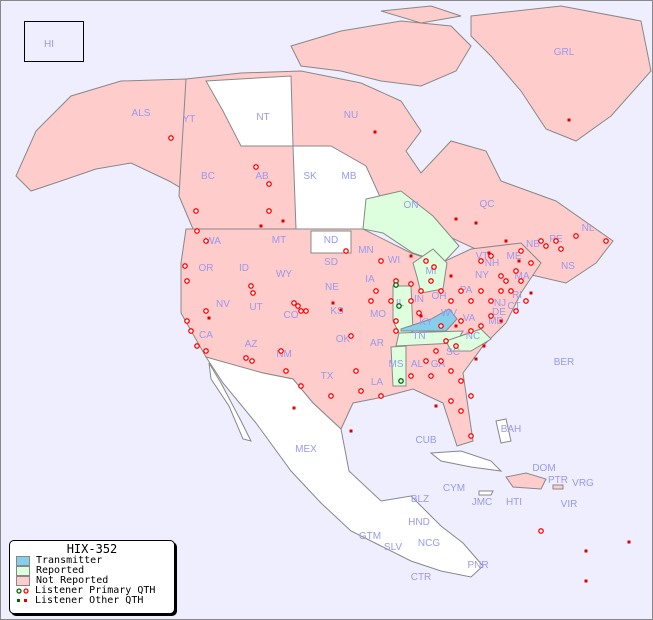 Image resolution: width=653 pixels, height=620 pixels. Describe the element at coordinates (92, 571) in the screenshot. I see `legend-item-reported: Reported` at that location.